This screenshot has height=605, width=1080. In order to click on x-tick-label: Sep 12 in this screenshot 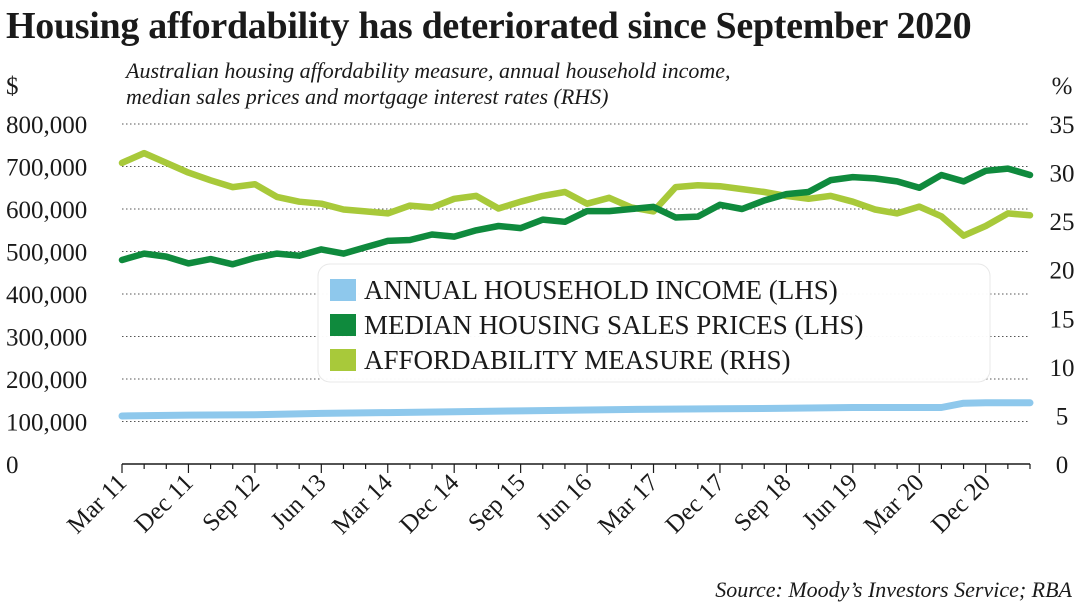, I will do `click(231, 503)`.